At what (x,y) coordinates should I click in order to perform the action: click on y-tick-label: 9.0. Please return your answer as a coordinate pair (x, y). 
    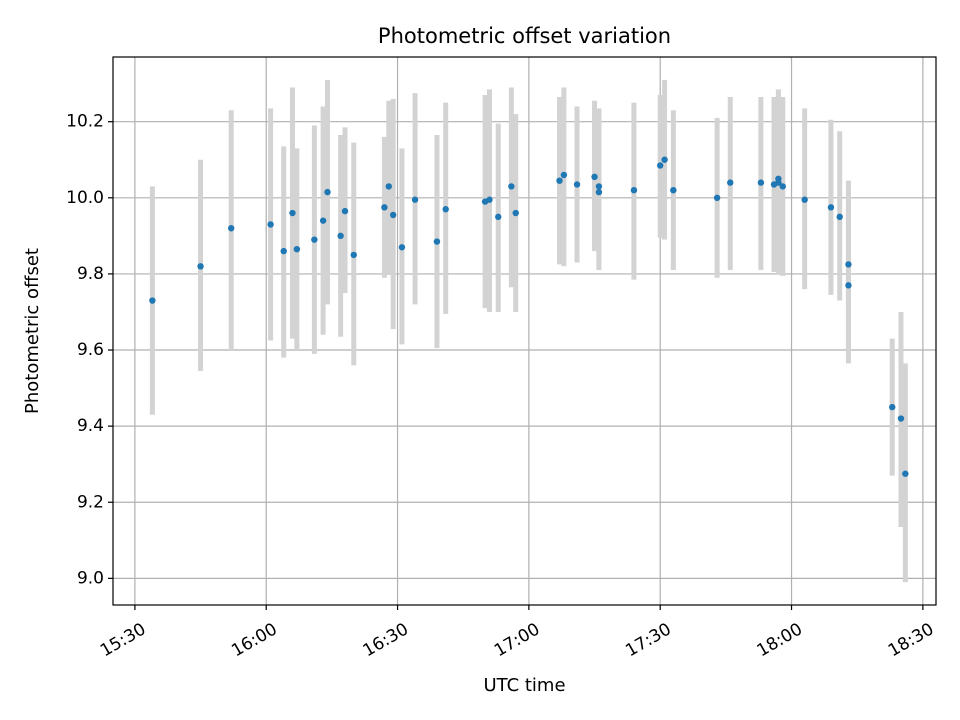
    Looking at the image, I should click on (90, 578).